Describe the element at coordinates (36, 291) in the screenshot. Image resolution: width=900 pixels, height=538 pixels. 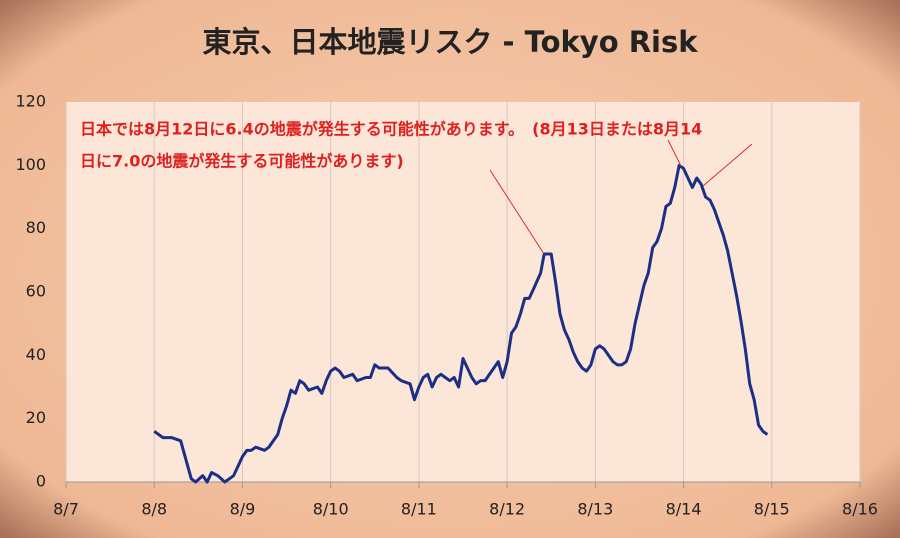
I see `y-tick-label: 60` at that location.